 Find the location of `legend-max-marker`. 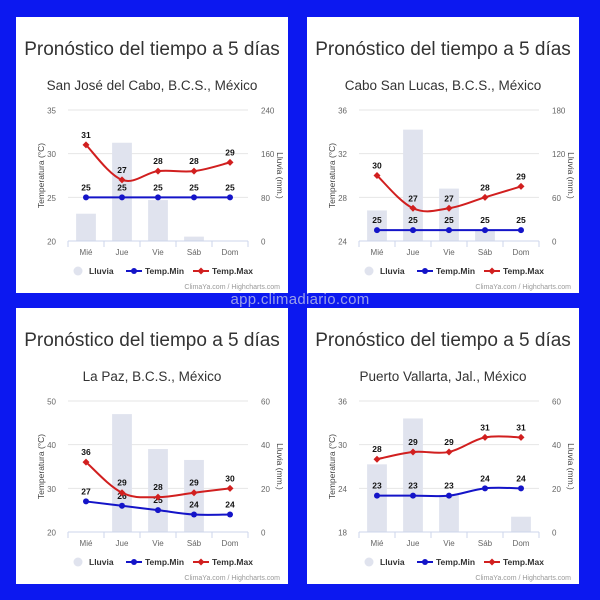

legend-max-marker is located at coordinates (201, 562).